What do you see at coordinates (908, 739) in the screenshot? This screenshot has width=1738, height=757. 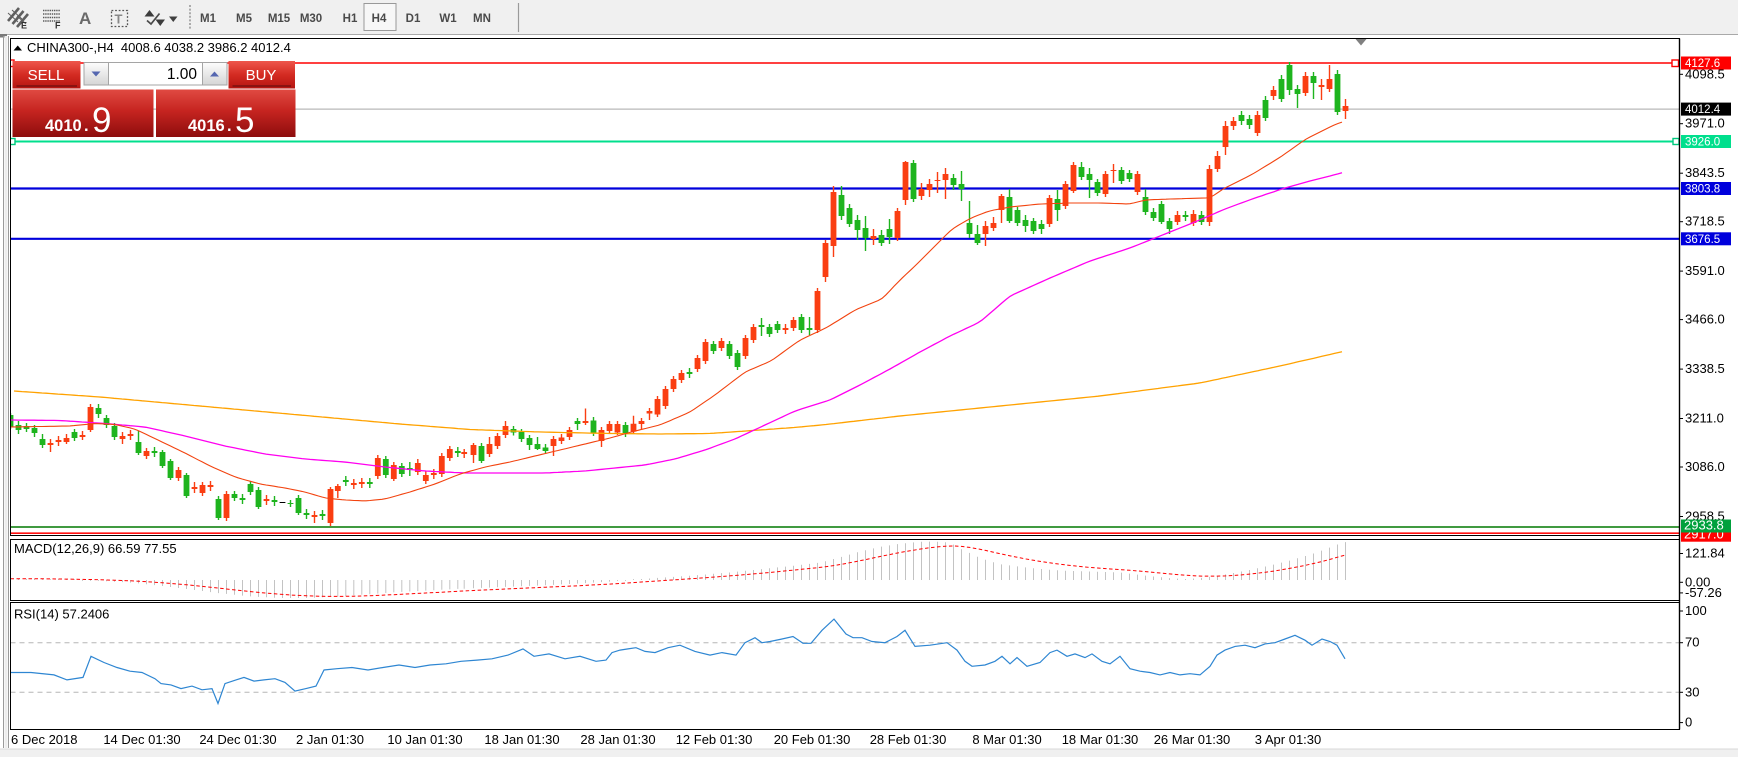 I see `svg-text: 28 Feb 01:30` at bounding box center [908, 739].